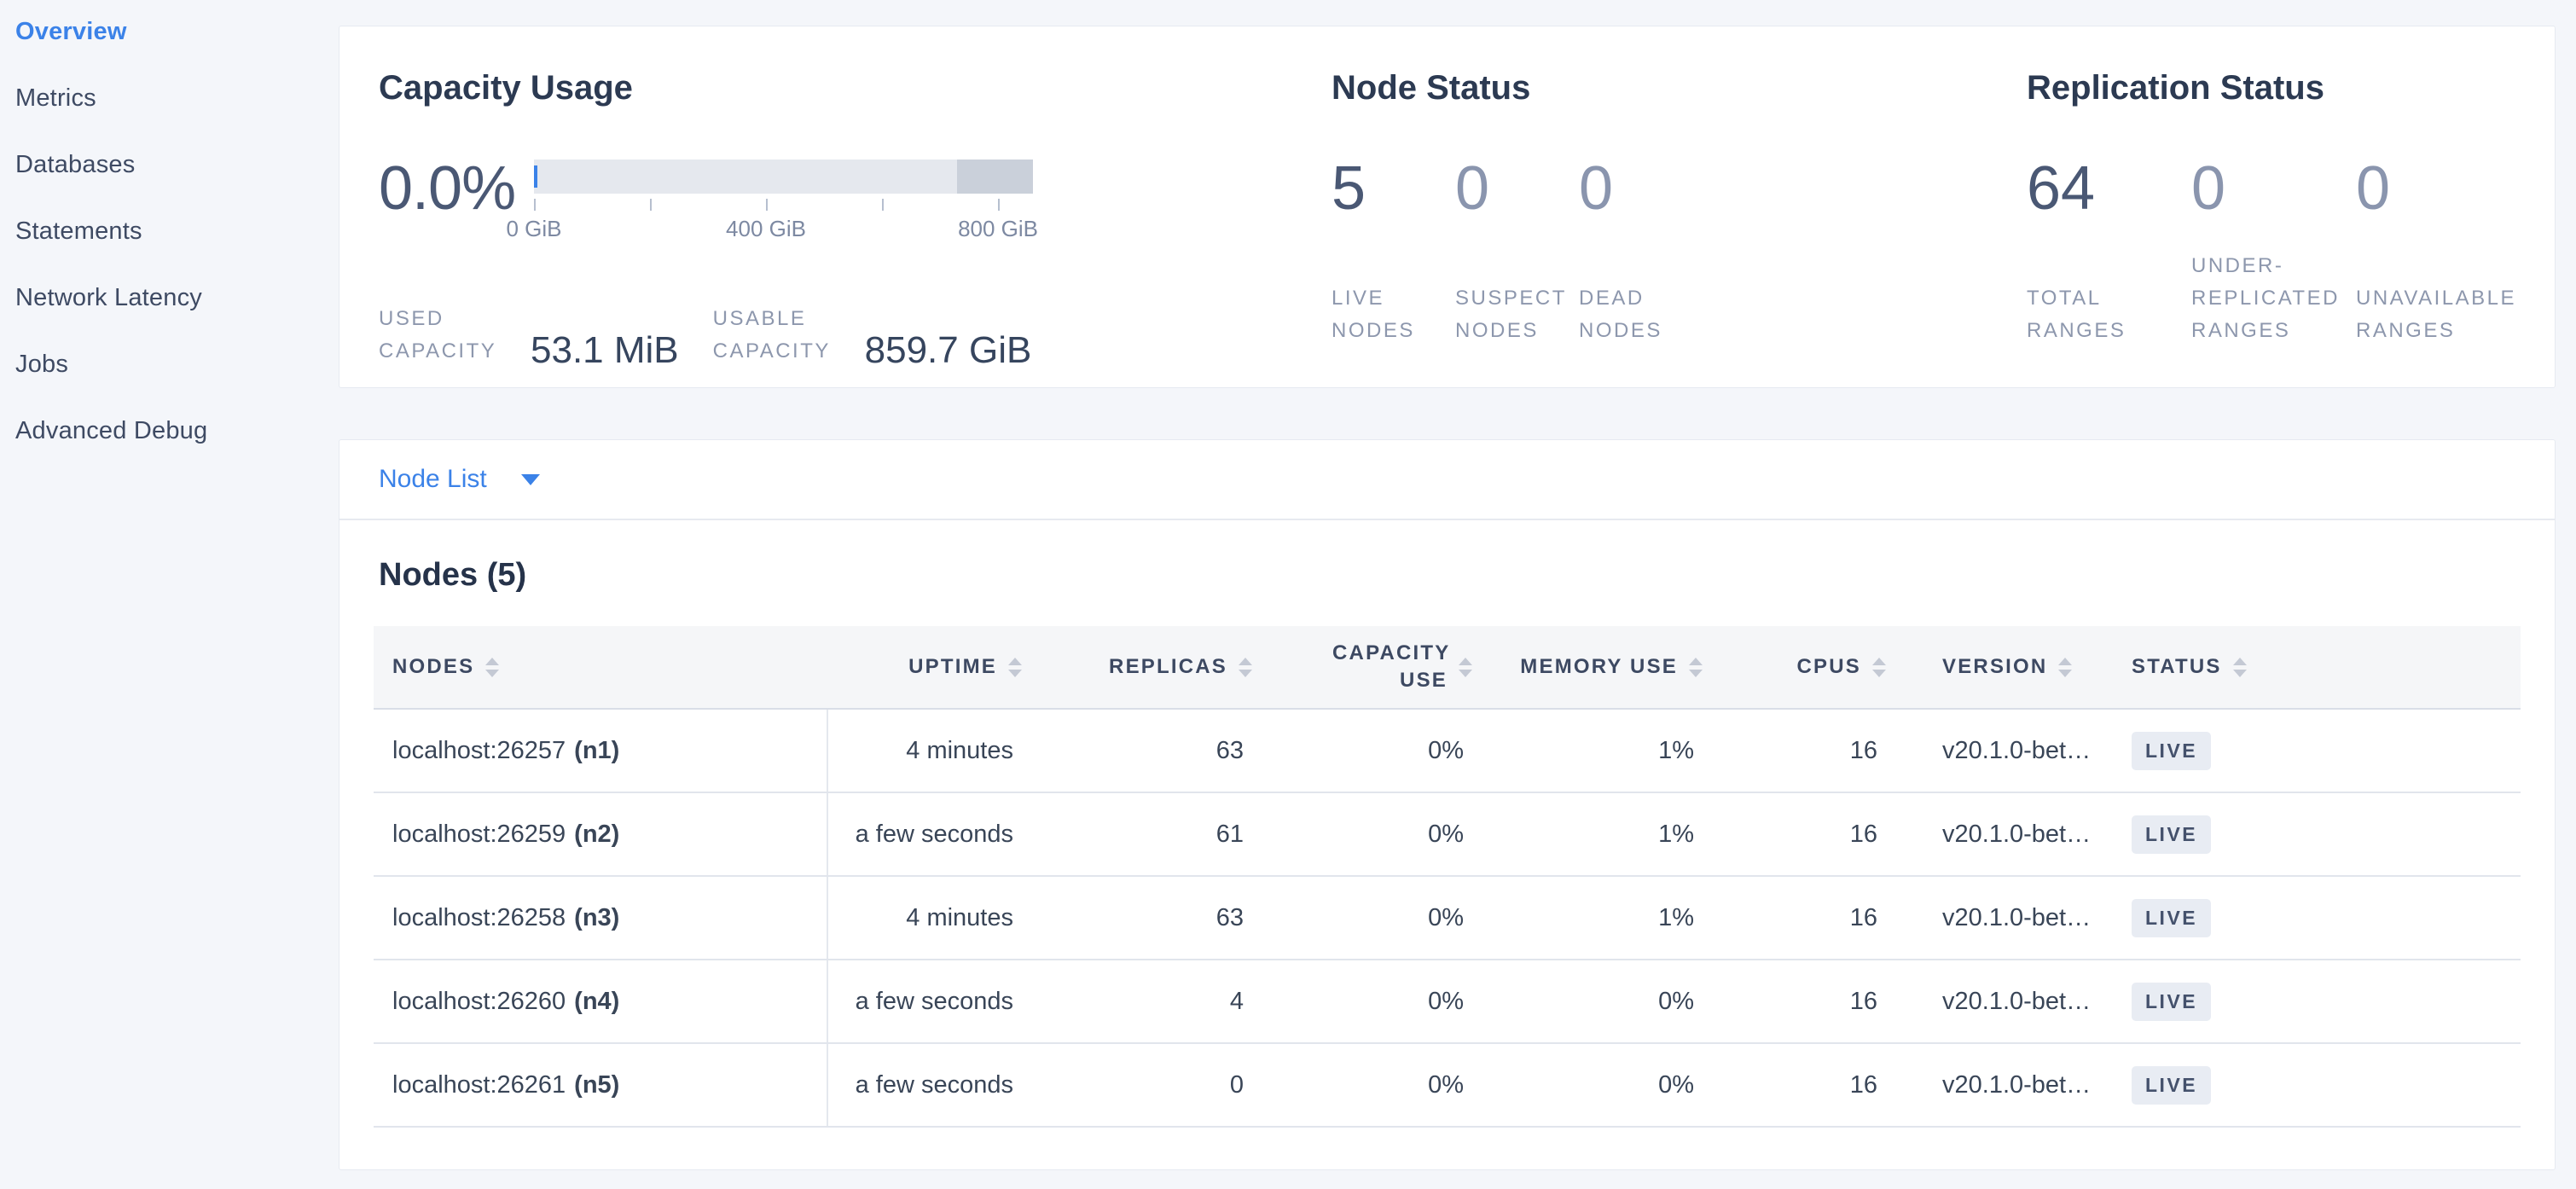  What do you see at coordinates (71, 31) in the screenshot?
I see `sidebar-item-overview: Overview` at bounding box center [71, 31].